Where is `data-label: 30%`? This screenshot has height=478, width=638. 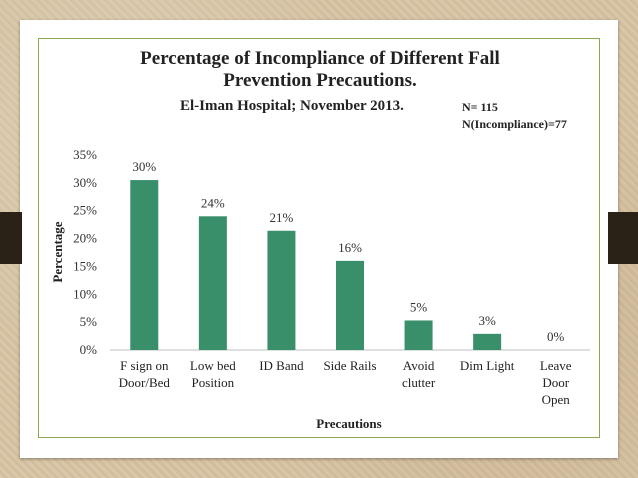 data-label: 30% is located at coordinates (144, 166).